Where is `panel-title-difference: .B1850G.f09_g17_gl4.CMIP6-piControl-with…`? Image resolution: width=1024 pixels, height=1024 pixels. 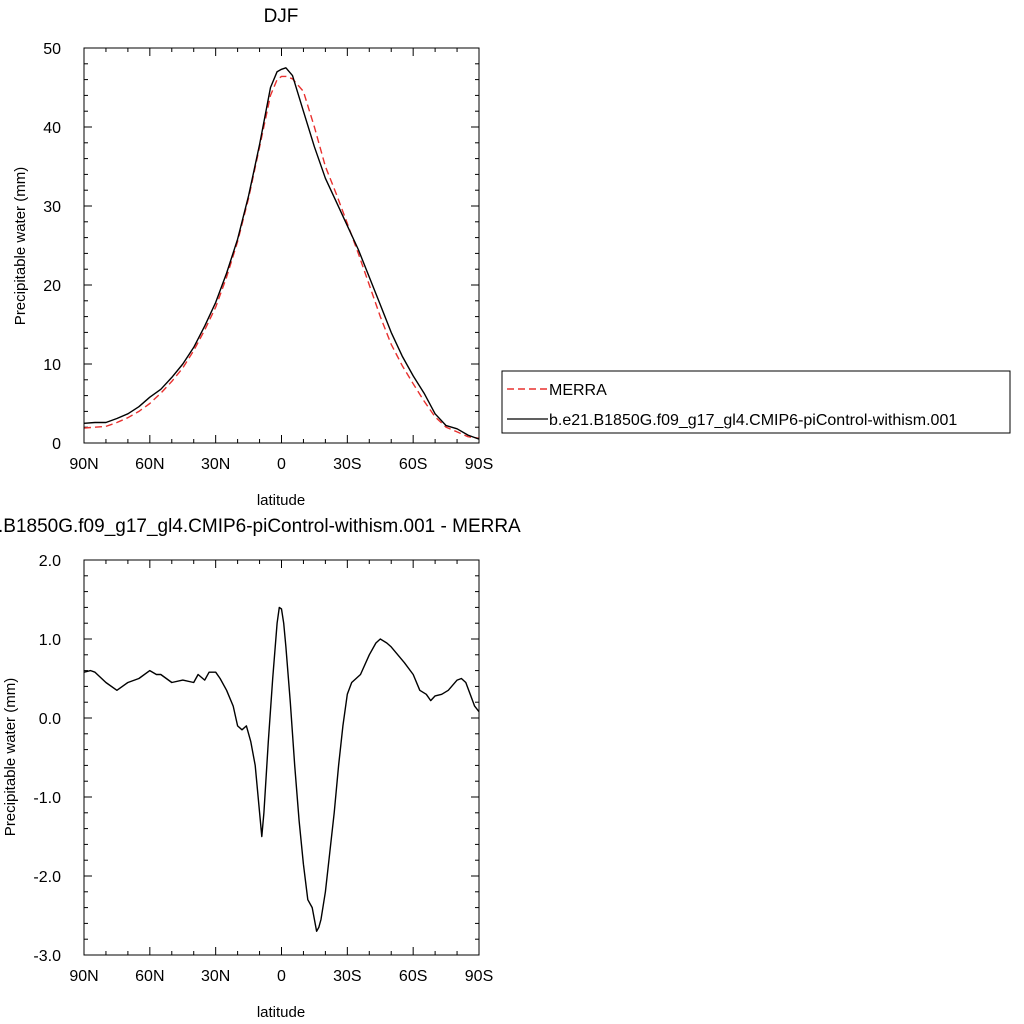
panel-title-difference: .B1850G.f09_g17_gl4.CMIP6-piControl-with… is located at coordinates (260, 526).